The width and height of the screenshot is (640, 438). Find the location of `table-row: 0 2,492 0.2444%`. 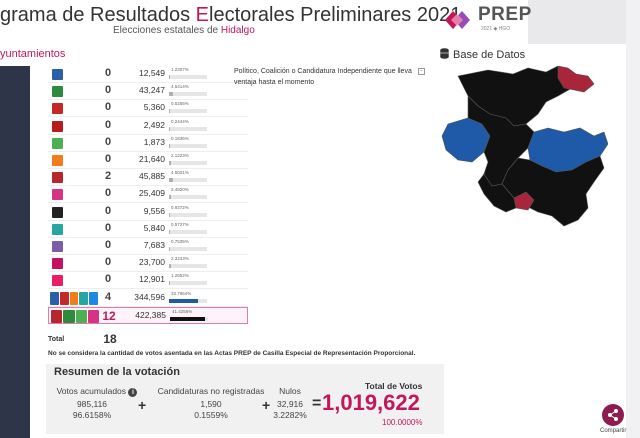

table-row: 0 2,492 0.2444% is located at coordinates (148, 126).